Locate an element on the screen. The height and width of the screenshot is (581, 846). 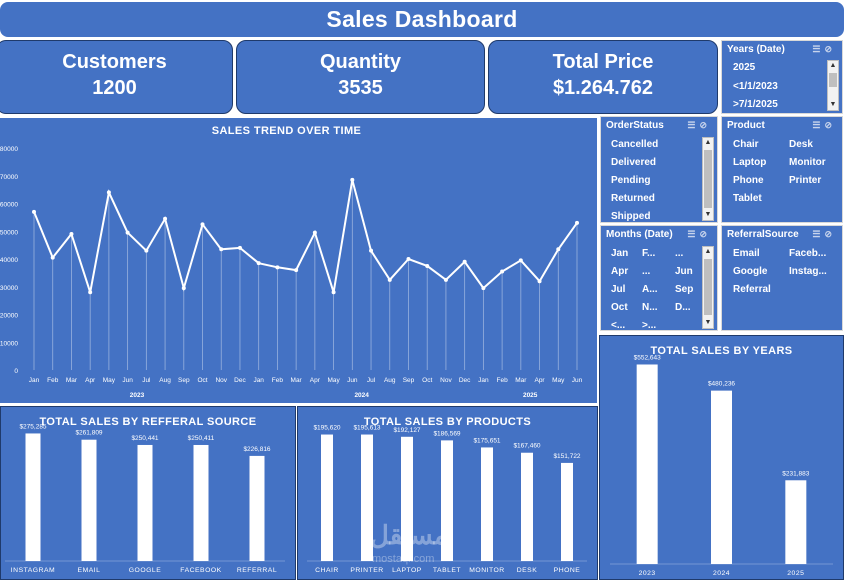
referral-slicer-title: ReferralSource is located at coordinates (763, 234).